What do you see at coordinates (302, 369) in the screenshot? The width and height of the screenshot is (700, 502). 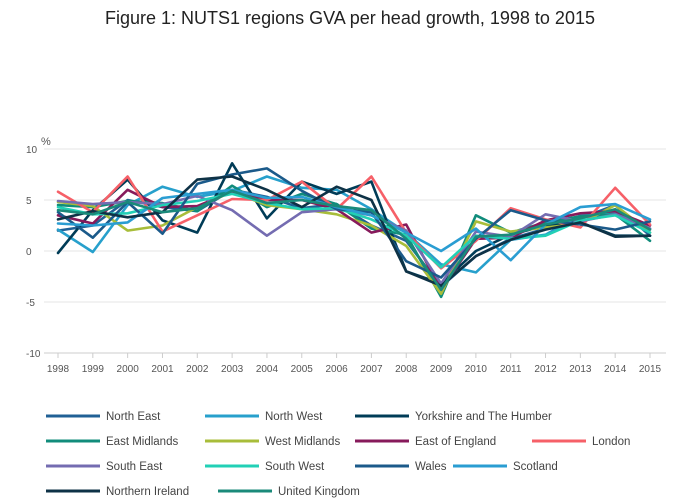 I see `x-tick-label: 2005` at bounding box center [302, 369].